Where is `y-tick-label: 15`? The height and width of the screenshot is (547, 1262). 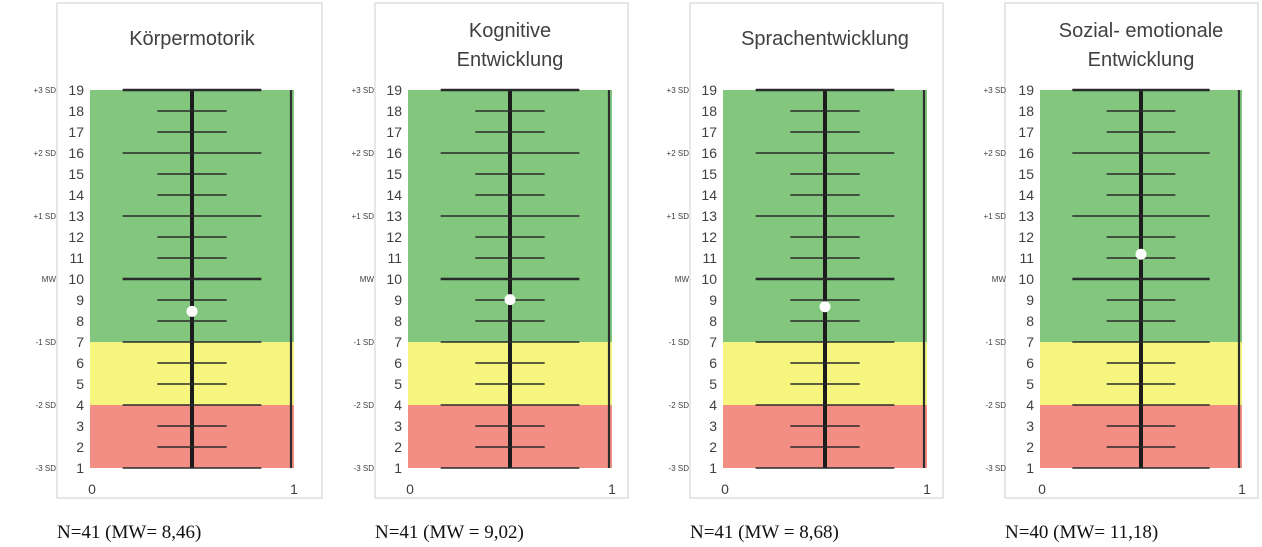 y-tick-label: 15 is located at coordinates (709, 174).